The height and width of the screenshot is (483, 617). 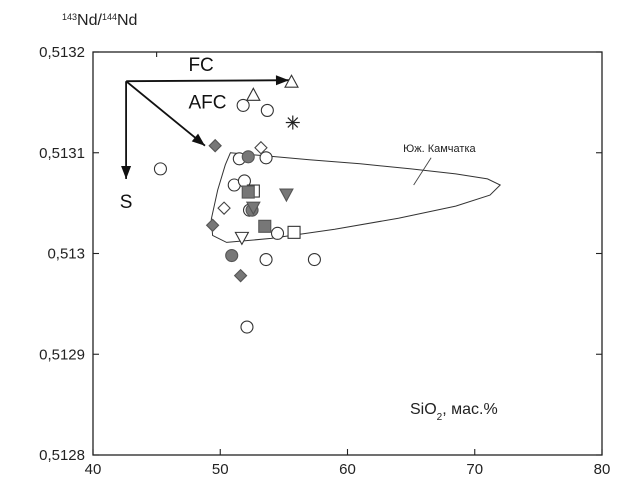 What do you see at coordinates (440, 417) in the screenshot?
I see `x-axis-label-sub: 2` at bounding box center [440, 417].